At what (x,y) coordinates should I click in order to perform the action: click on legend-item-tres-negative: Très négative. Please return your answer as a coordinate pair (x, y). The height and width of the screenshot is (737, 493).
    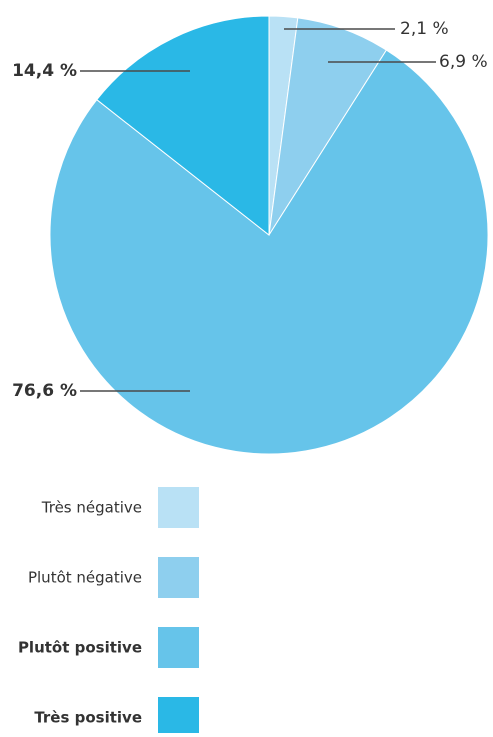
    Looking at the image, I should click on (120, 507).